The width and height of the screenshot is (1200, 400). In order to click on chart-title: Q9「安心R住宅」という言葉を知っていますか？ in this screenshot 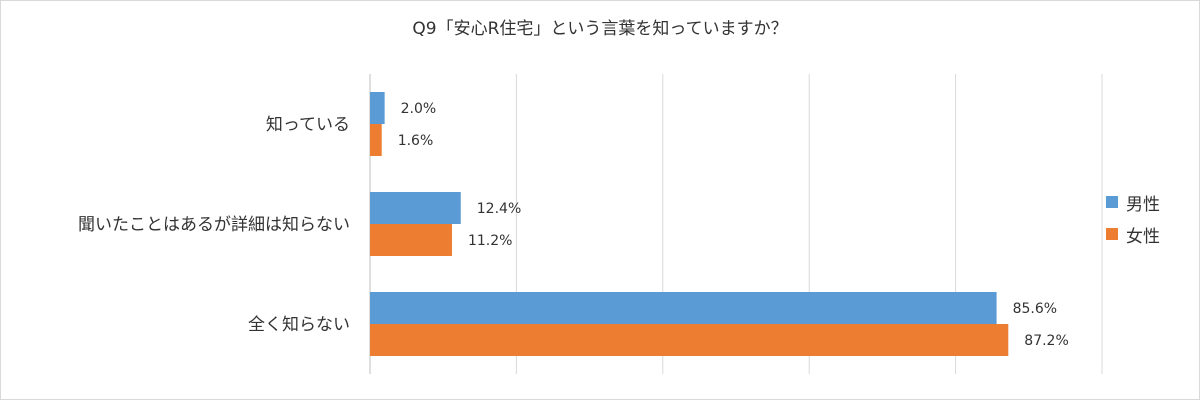, I will do `click(600, 29)`.